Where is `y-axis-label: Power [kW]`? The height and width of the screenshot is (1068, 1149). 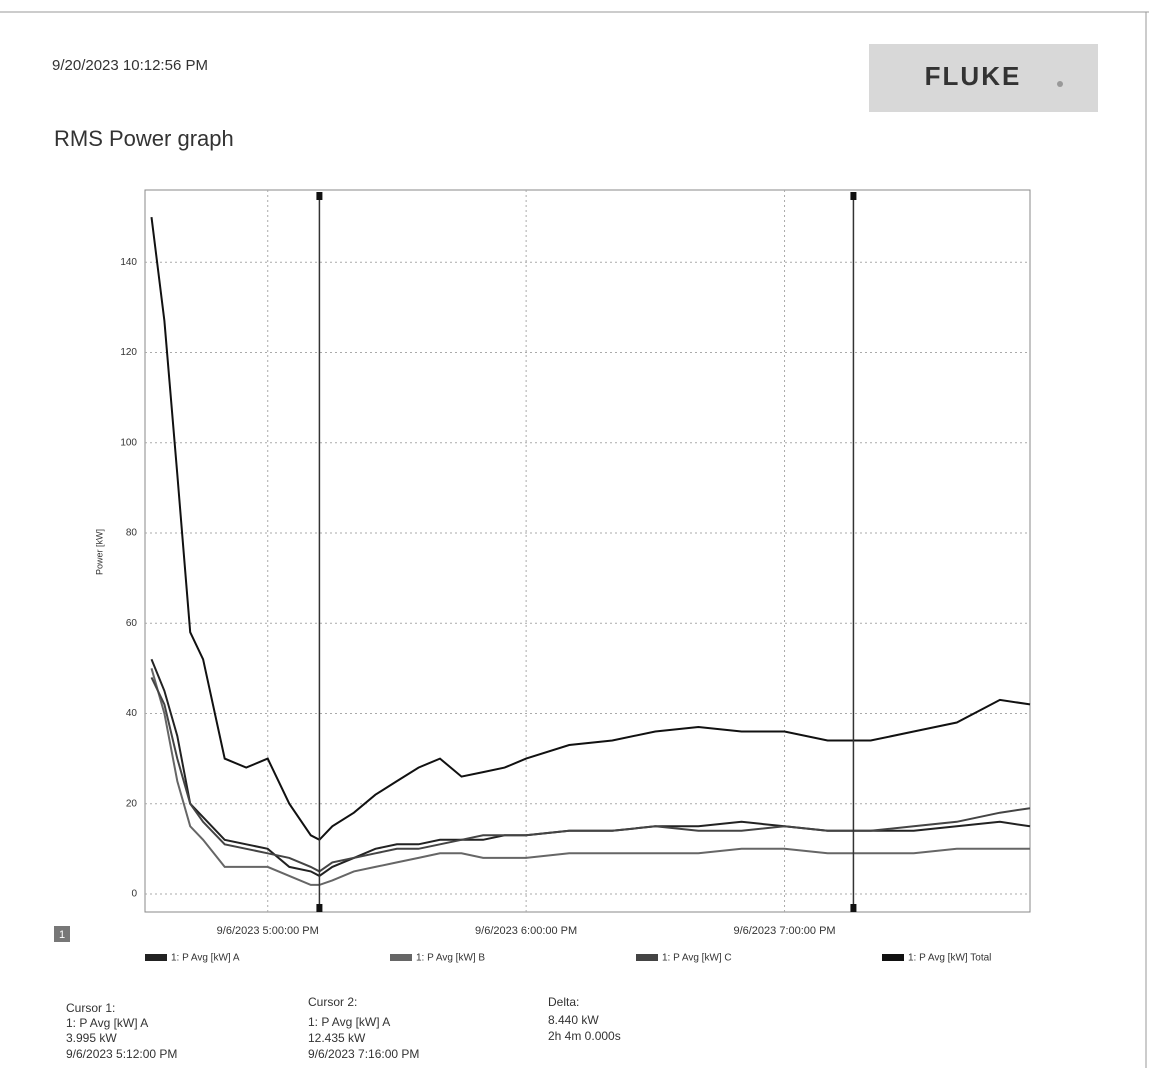 y-axis-label: Power [kW] is located at coordinates (99, 552).